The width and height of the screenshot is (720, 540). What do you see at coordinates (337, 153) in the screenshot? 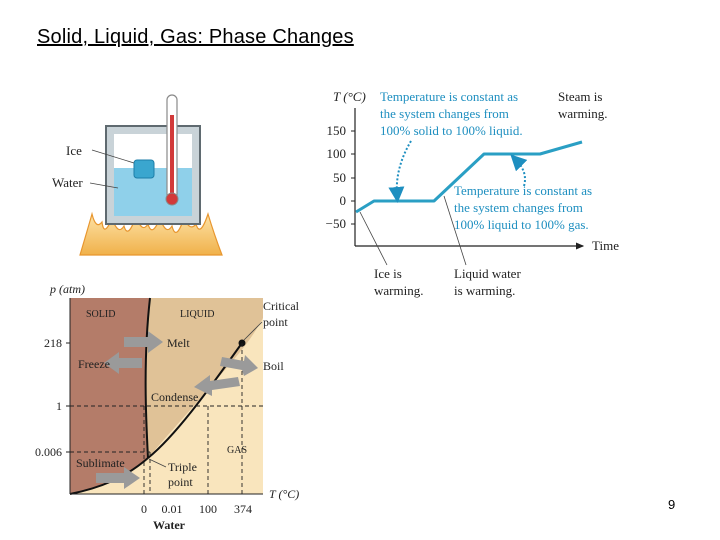
I see `heating-y-tick: 100` at bounding box center [337, 153].